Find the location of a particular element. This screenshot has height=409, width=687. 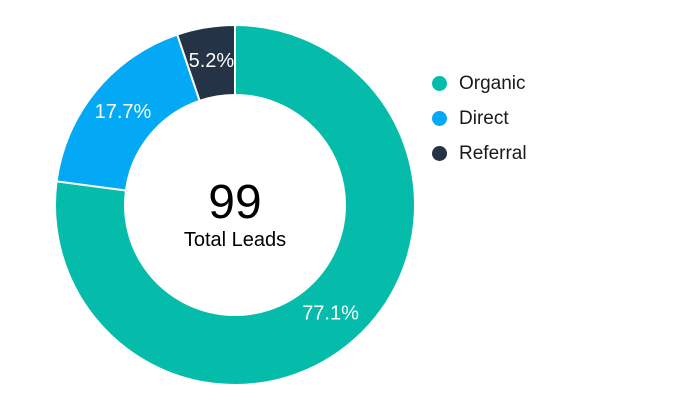

legend-item-organic: Organic is located at coordinates (532, 83).